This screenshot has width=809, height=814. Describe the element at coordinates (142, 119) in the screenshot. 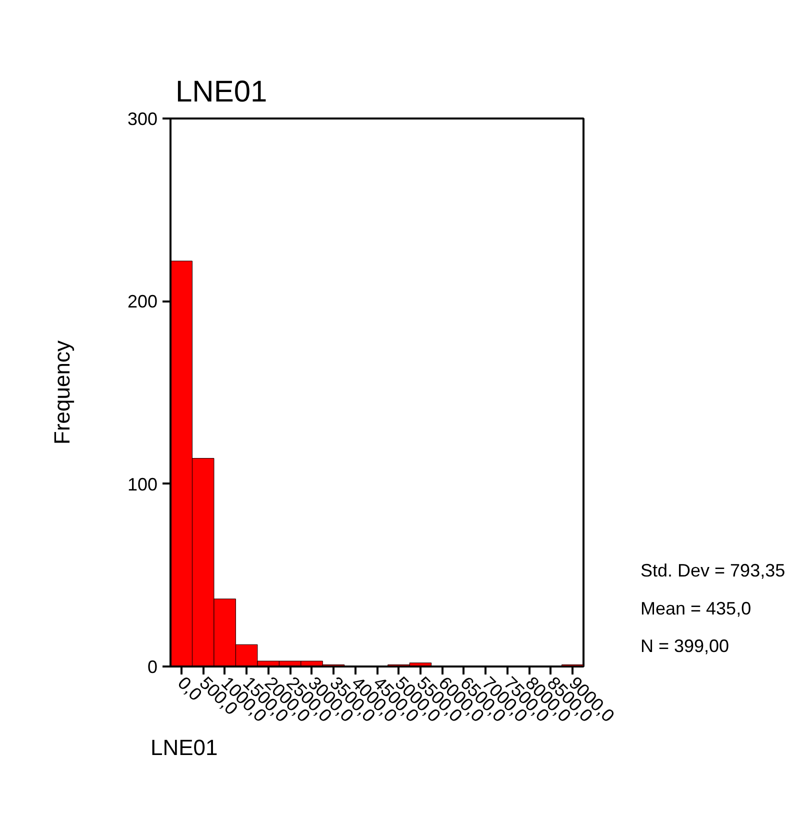

I see `y-tick-label: 300` at that location.